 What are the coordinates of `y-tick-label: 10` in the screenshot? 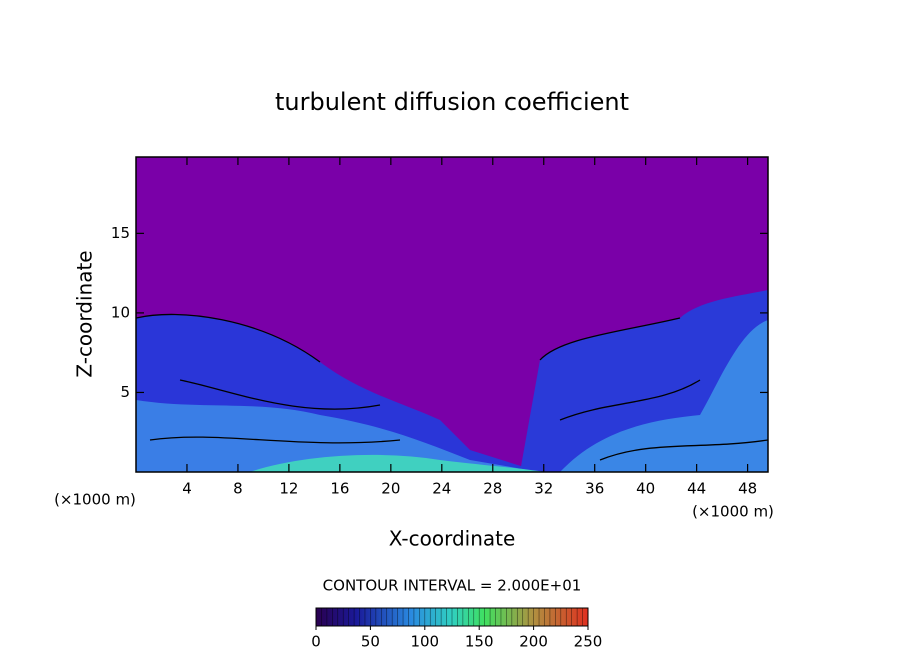 It's located at (120, 312).